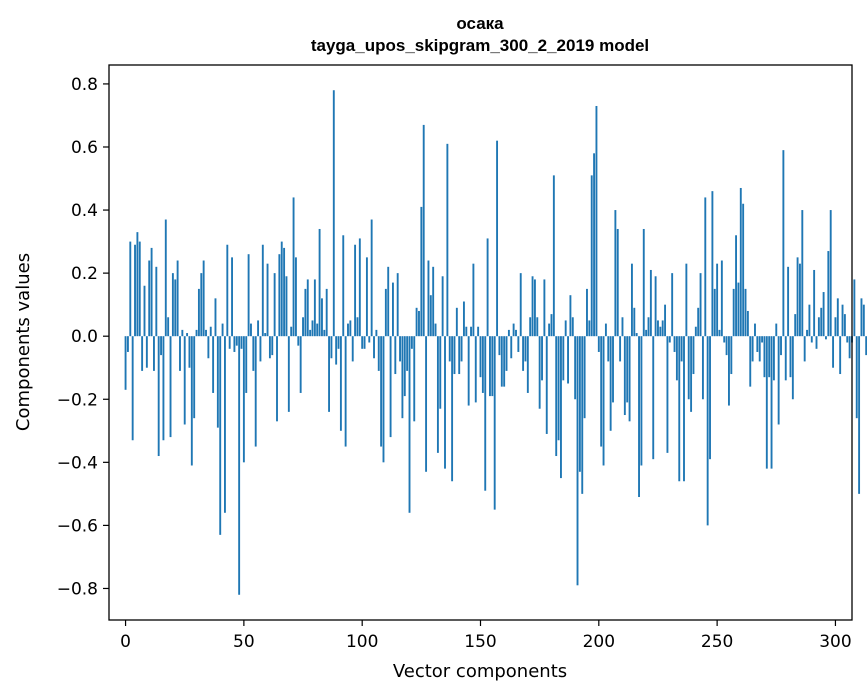 This screenshot has height=696, width=867. Describe the element at coordinates (84, 337) in the screenshot. I see `y-tick-label: 0.0` at that location.